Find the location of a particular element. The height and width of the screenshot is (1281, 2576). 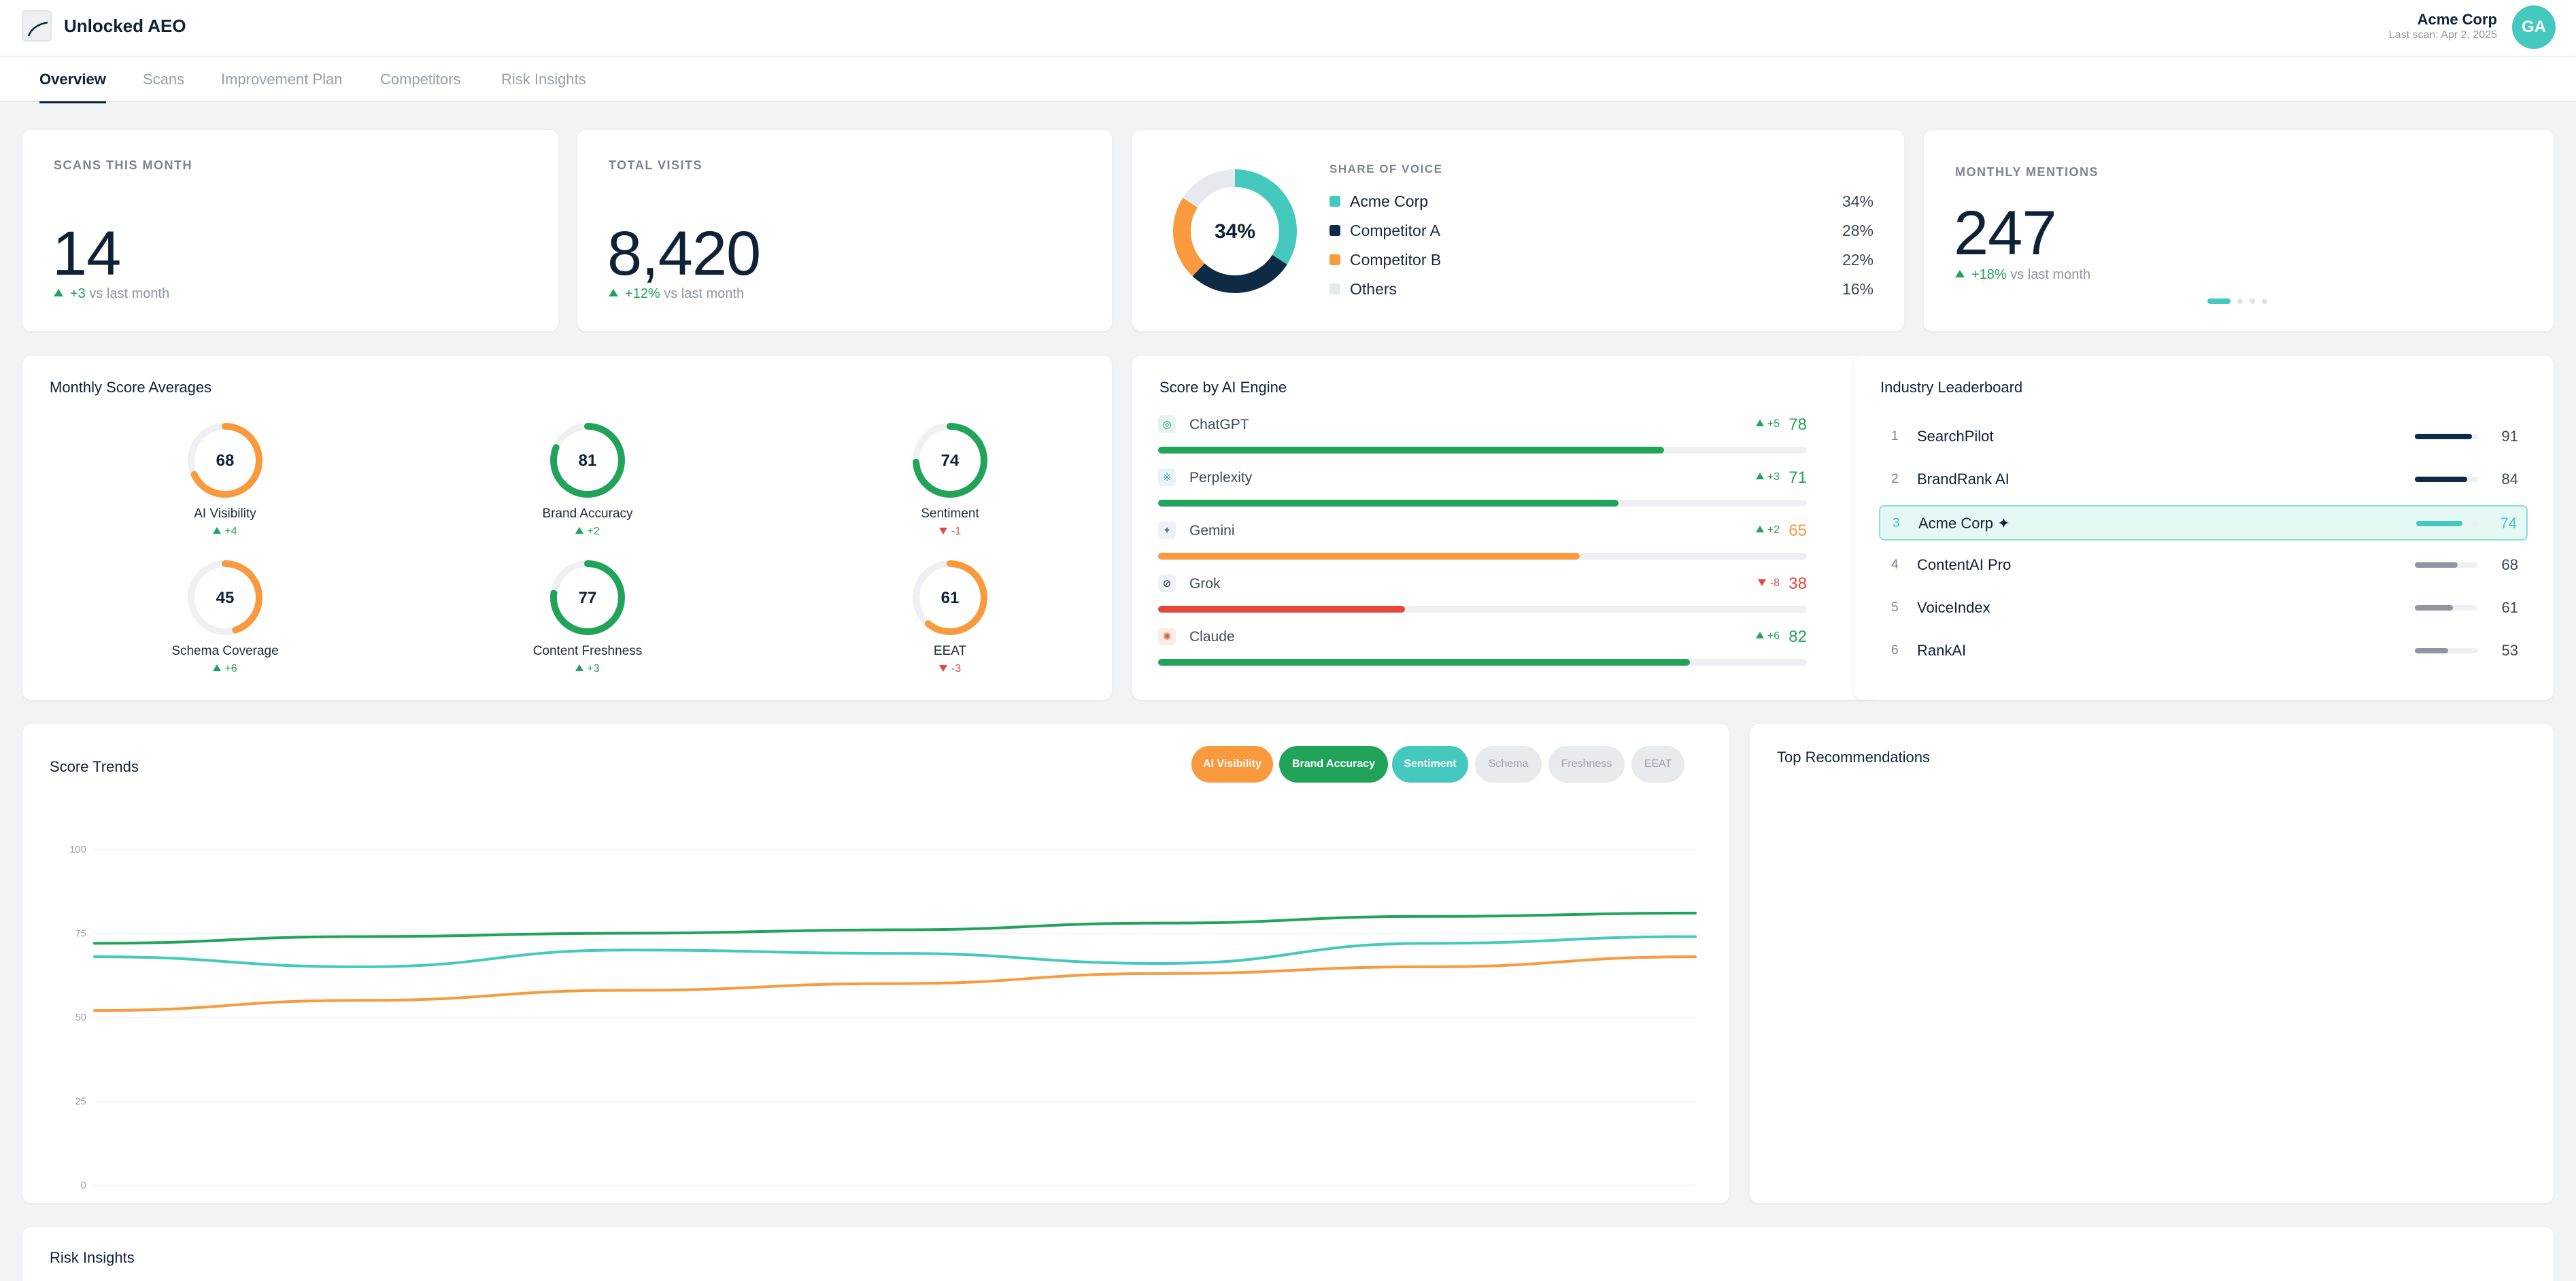

gauge-value: 45 is located at coordinates (225, 598).